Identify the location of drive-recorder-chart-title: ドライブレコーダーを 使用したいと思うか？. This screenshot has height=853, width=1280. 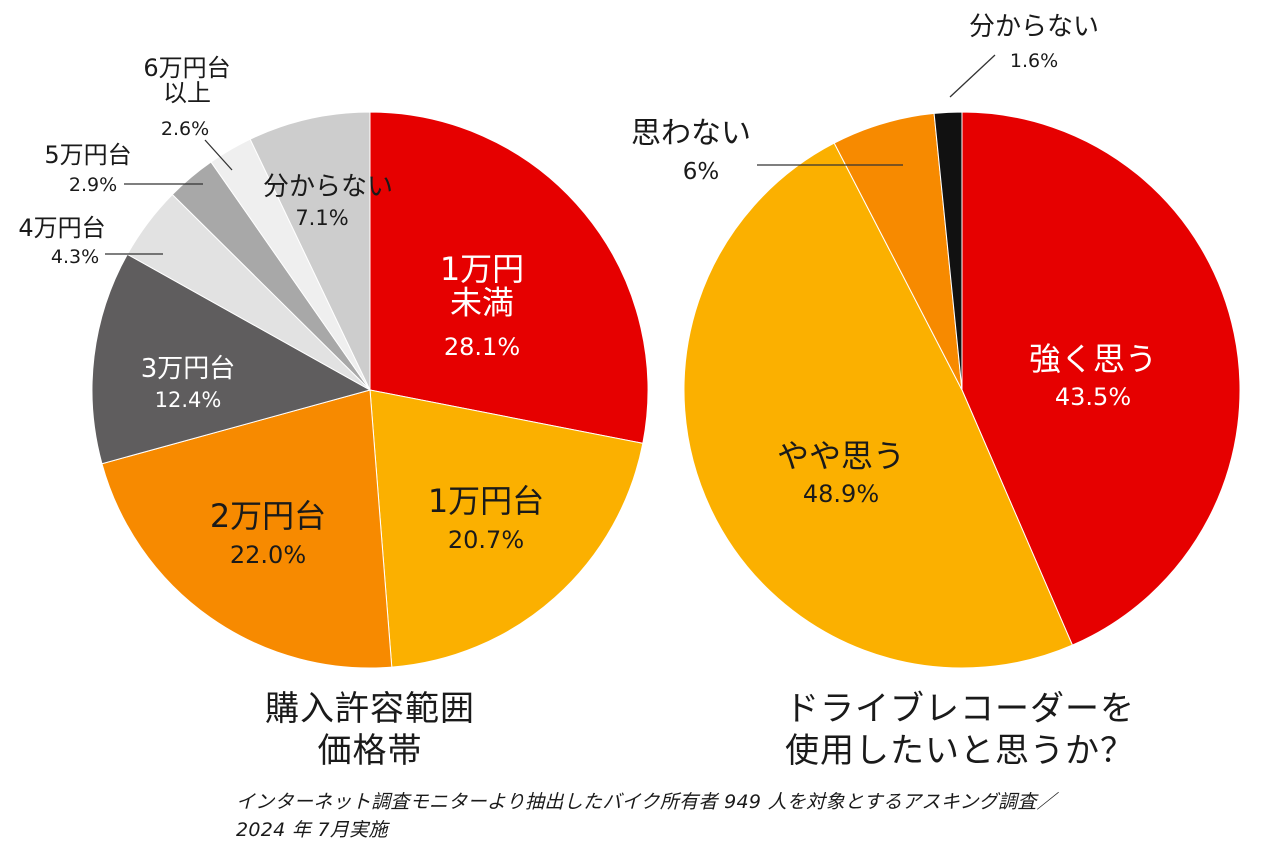
(960, 730).